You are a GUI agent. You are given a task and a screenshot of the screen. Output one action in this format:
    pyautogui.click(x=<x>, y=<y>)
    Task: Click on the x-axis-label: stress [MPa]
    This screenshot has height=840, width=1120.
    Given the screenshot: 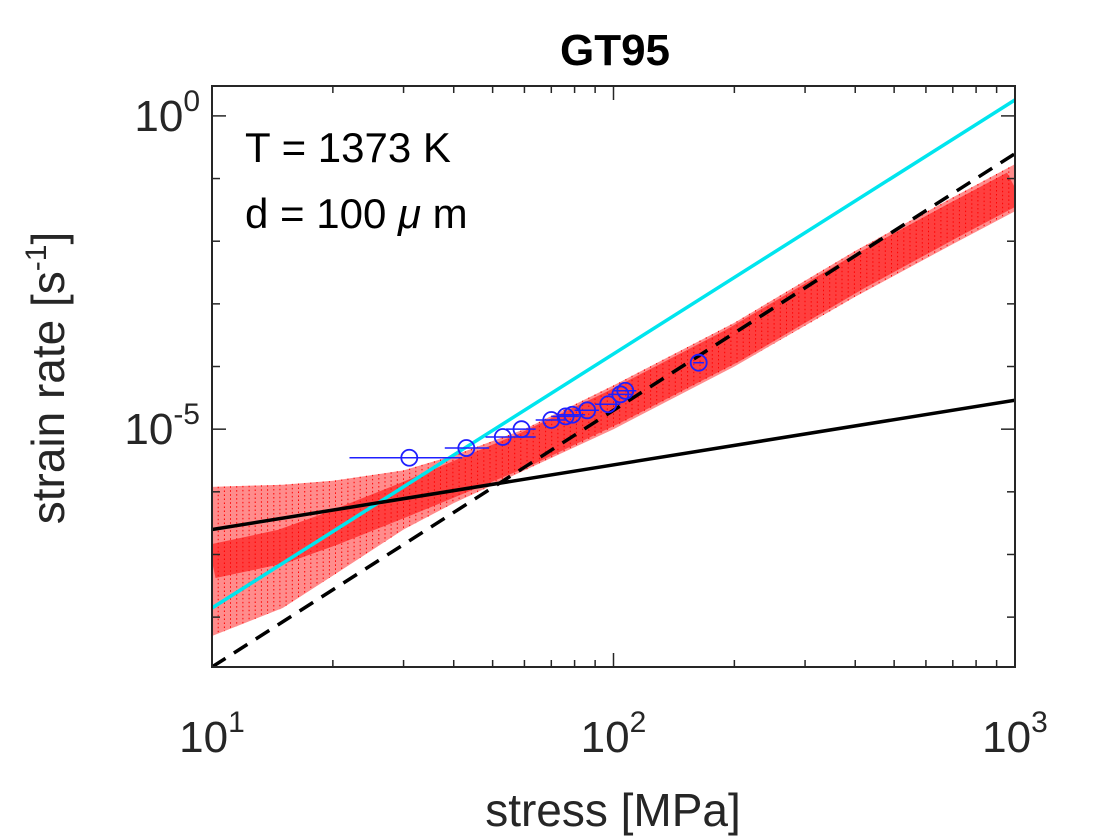 What is the action you would take?
    pyautogui.click(x=613, y=810)
    